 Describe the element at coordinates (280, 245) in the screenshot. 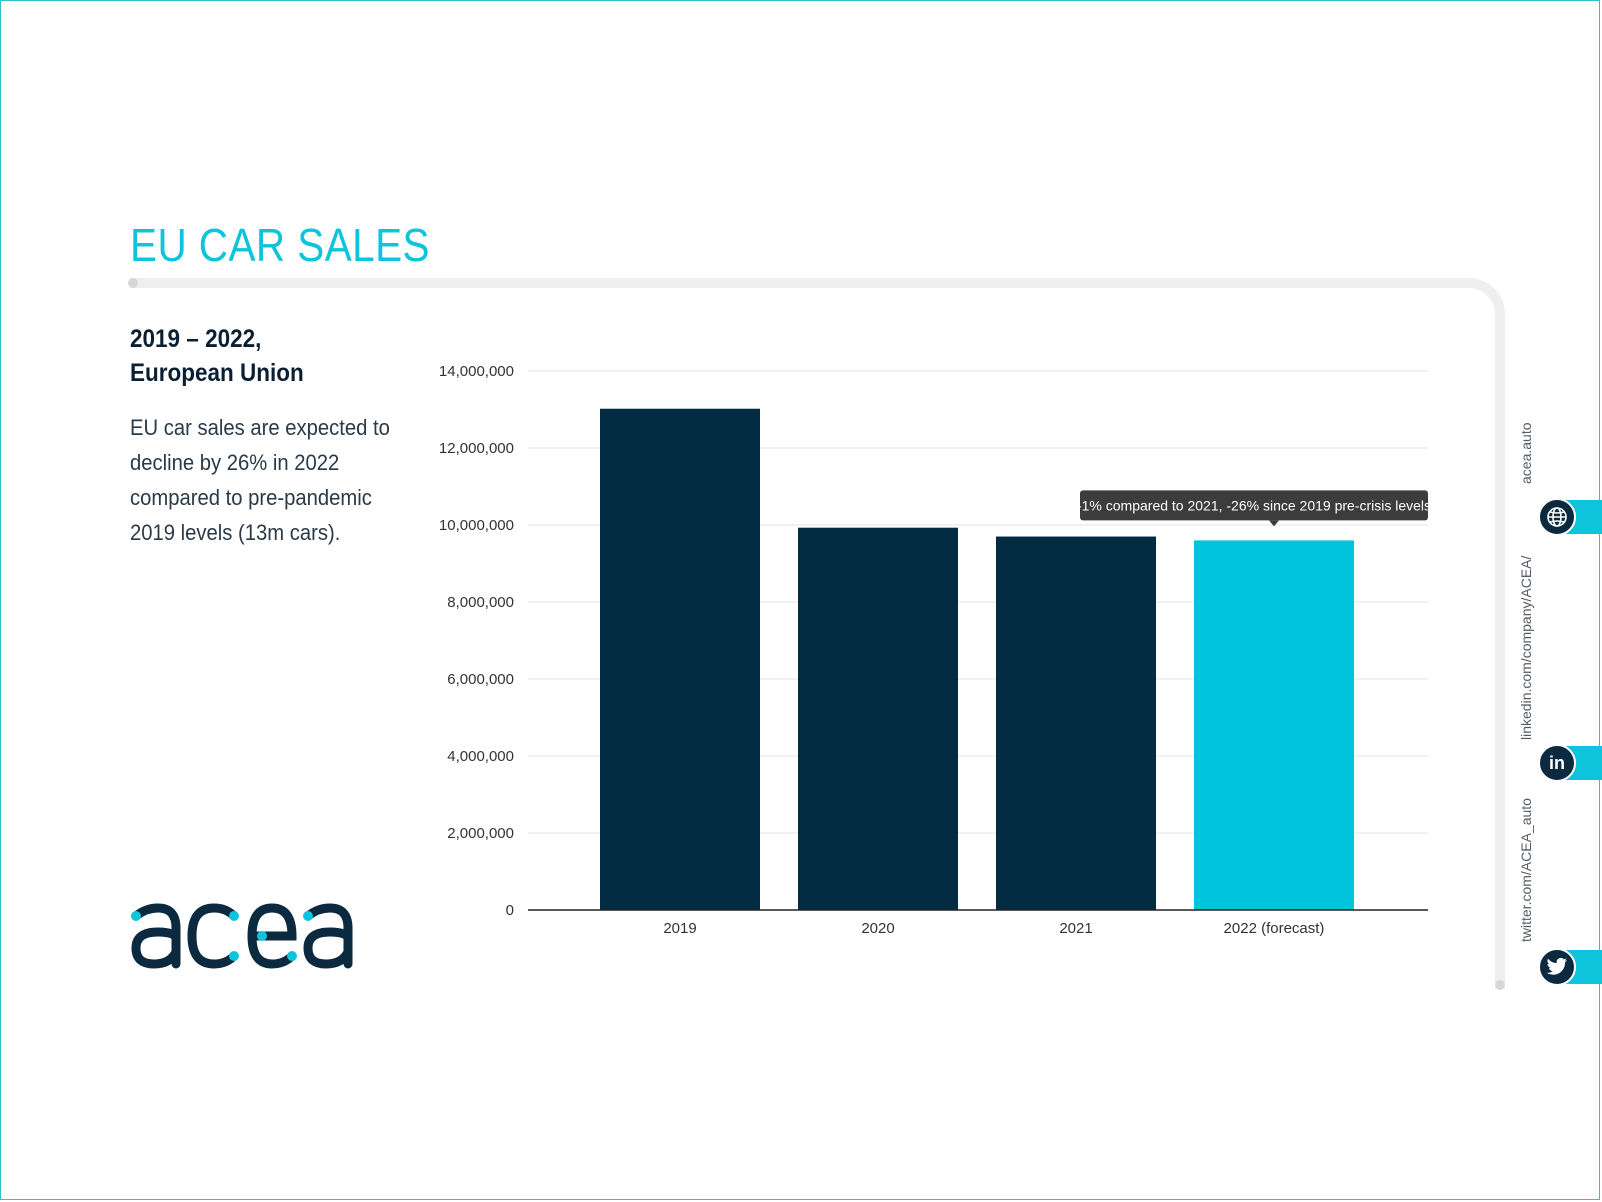

I see `page-title: EU CAR SALES` at that location.